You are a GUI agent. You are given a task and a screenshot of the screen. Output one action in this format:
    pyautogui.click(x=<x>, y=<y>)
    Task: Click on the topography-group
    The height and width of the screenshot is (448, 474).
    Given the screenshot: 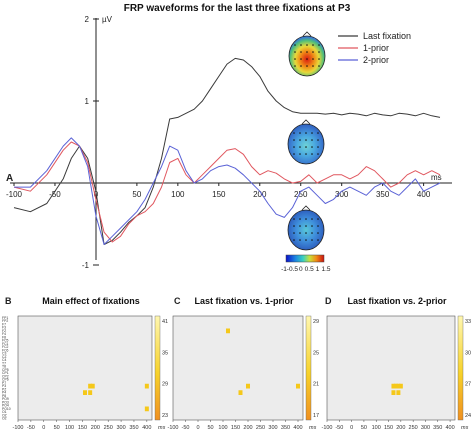 What is the action you would take?
    pyautogui.click(x=306, y=141)
    